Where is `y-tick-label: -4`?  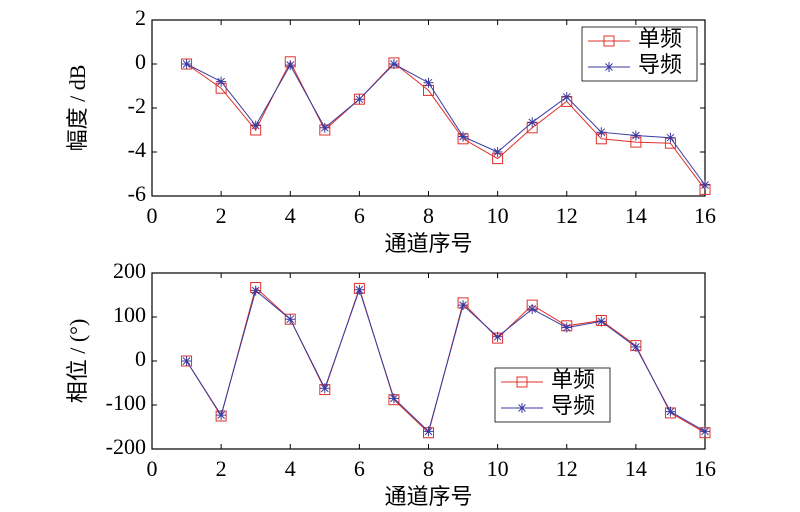
y-tick-label: -4 is located at coordinates (137, 149).